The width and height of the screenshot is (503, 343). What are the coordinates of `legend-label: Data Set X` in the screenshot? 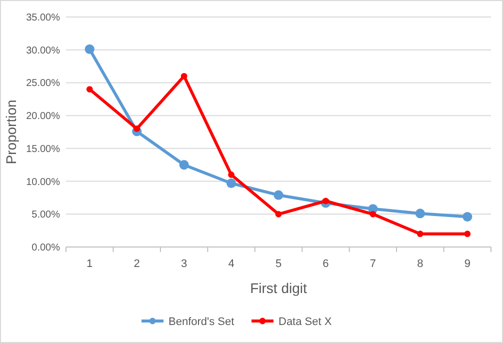 It's located at (305, 322).